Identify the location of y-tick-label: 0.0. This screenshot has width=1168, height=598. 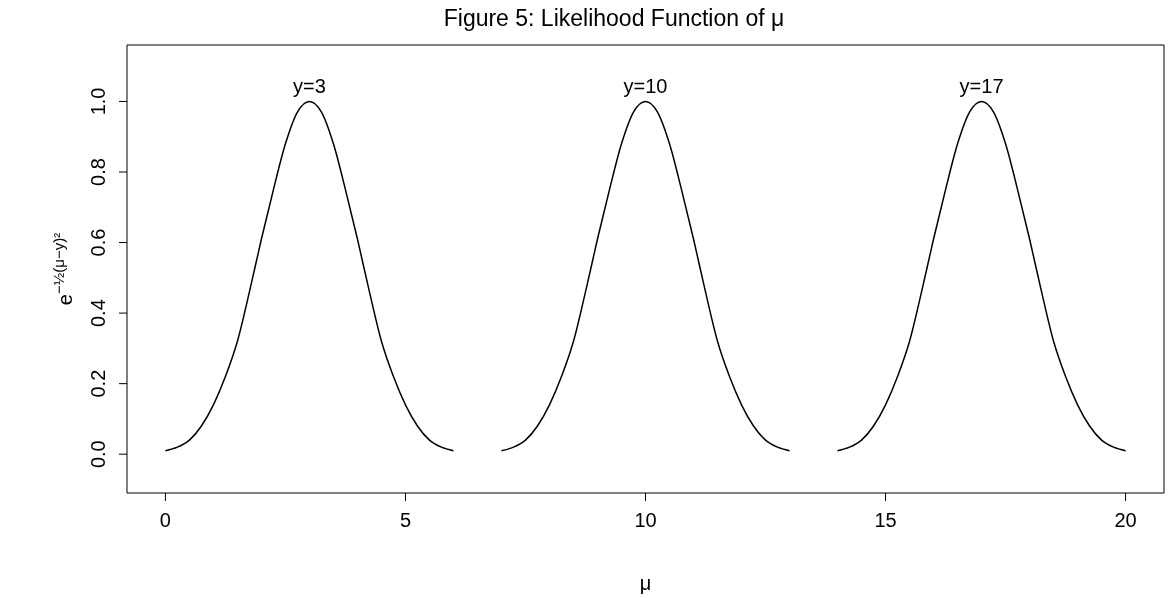
(98, 454).